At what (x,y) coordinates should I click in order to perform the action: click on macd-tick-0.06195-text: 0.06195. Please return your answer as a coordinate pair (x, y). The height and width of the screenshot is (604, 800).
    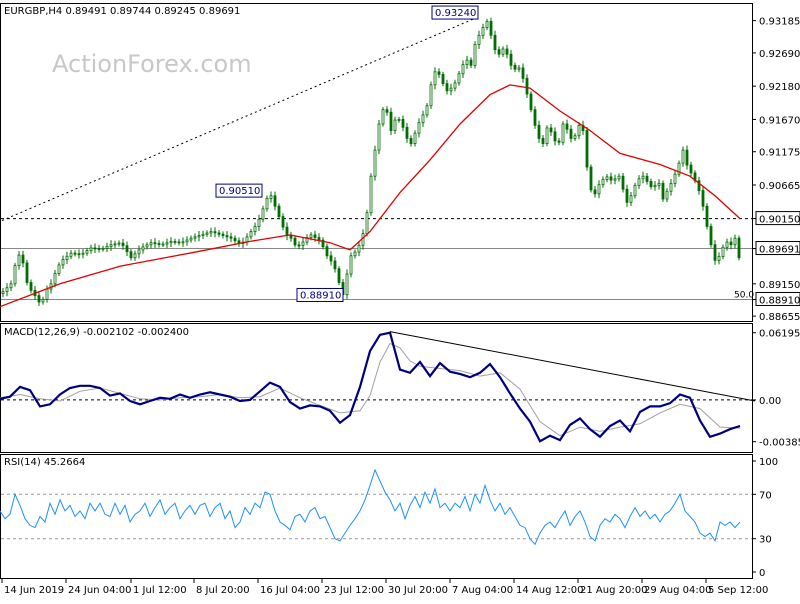
    Looking at the image, I should click on (779, 334).